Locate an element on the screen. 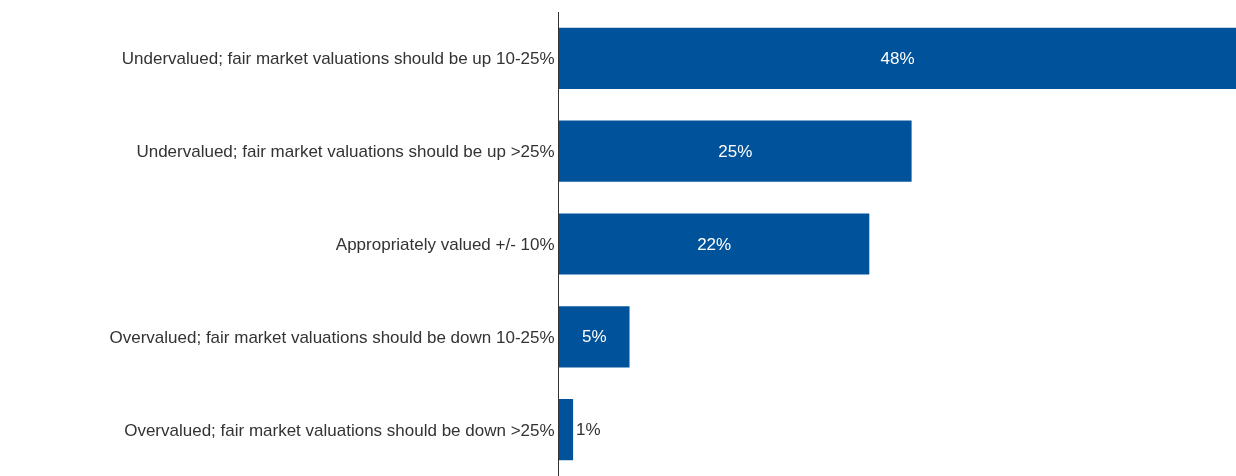  y-tick-label: Undervalued; fair market valuations should be up 10-25% is located at coordinates (338, 59).